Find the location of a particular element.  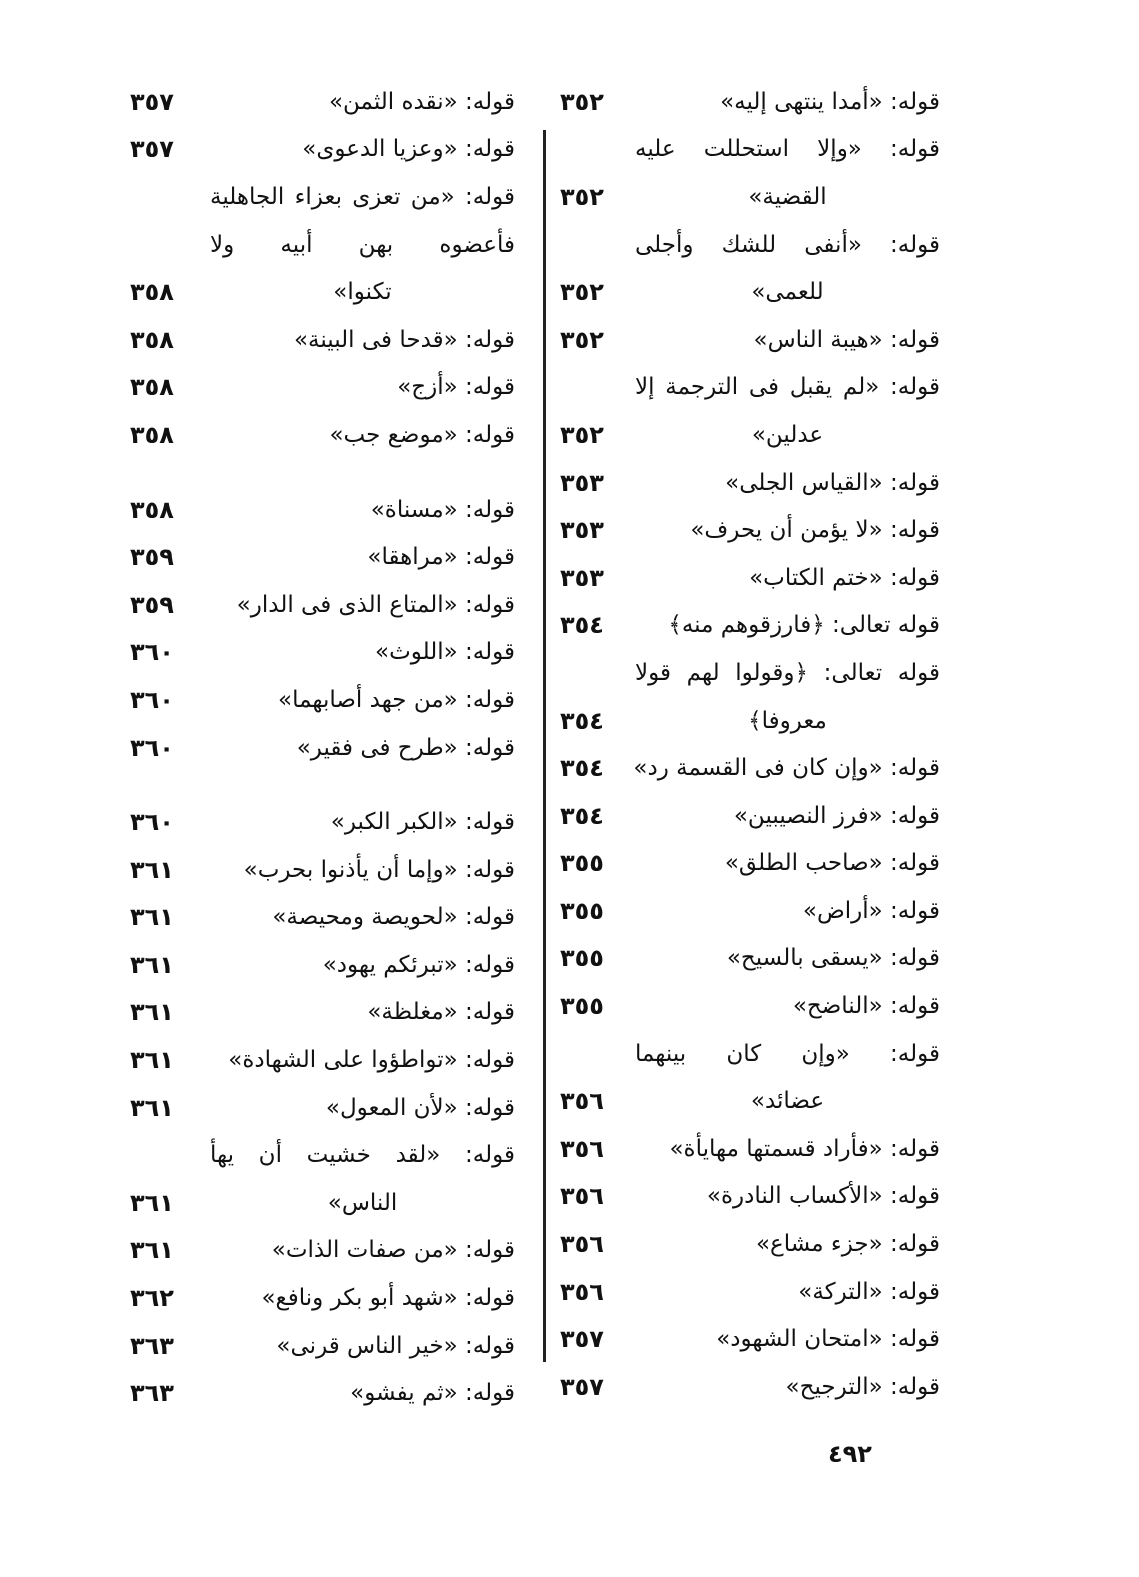

index-entry: قوله: «طرح فى فقير» ٣٦٠ is located at coordinates (322, 748).